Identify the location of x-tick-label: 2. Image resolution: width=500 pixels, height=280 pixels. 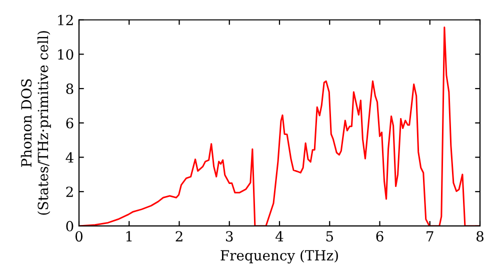
(179, 236).